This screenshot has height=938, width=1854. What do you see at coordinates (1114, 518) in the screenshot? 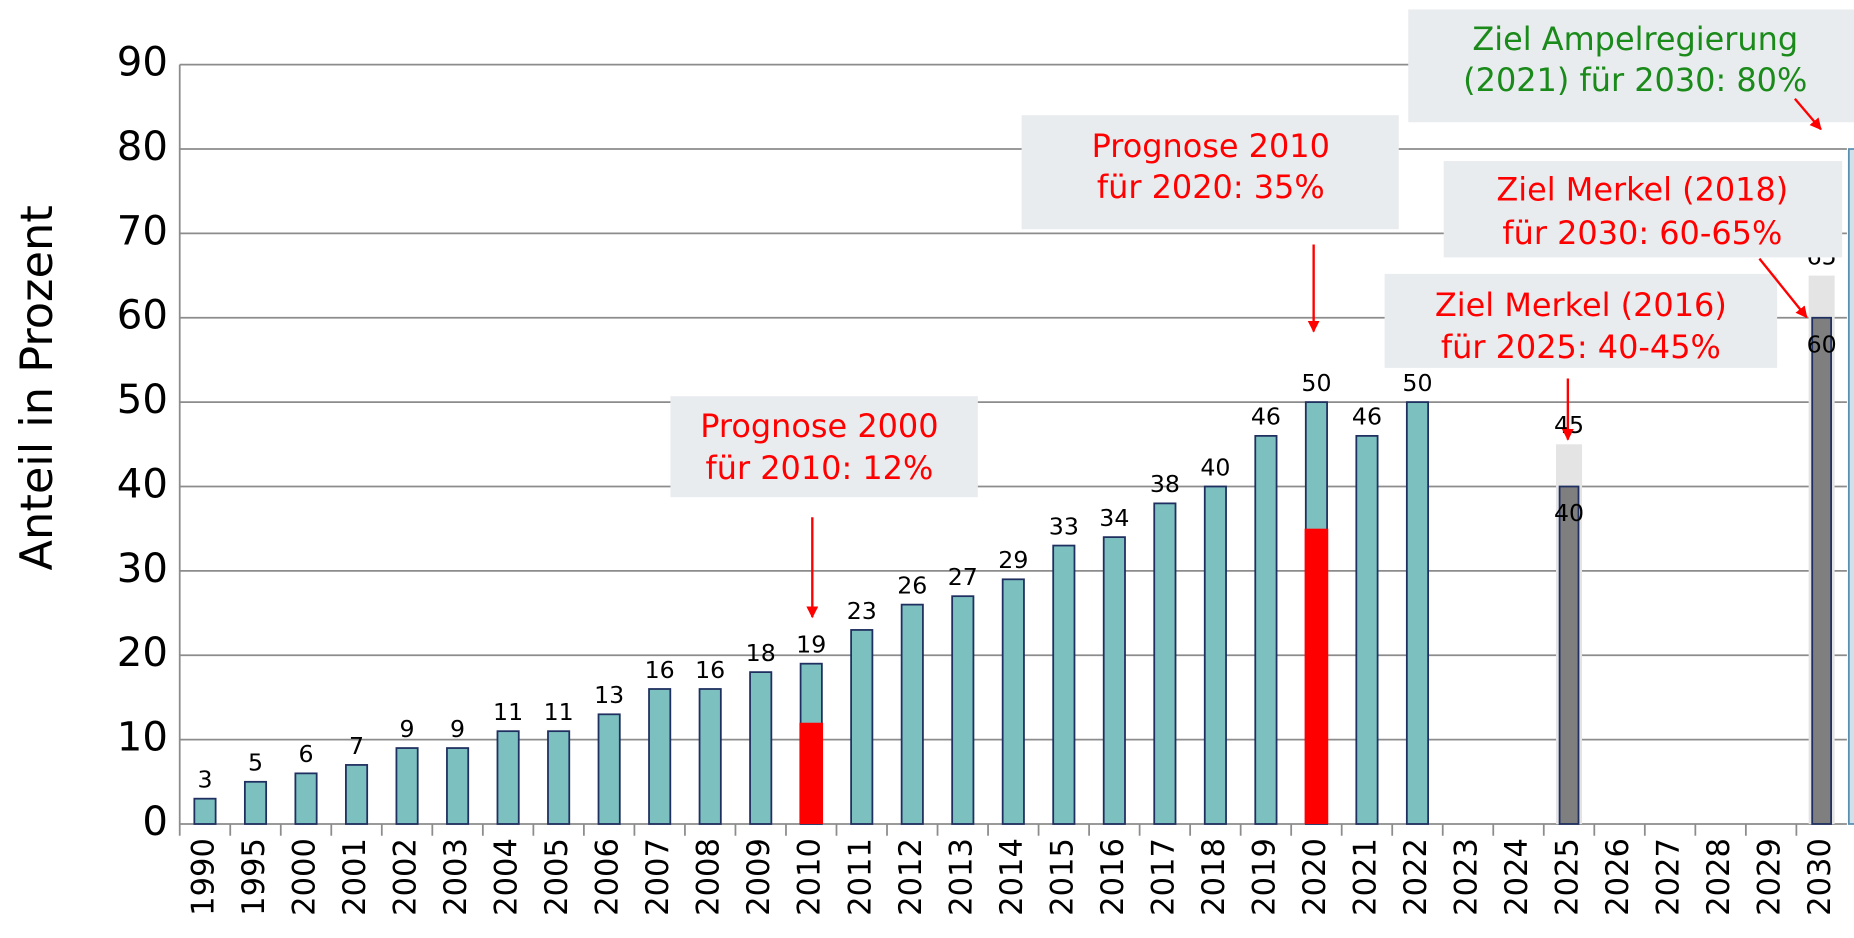
I see `value-label: 34` at bounding box center [1114, 518].